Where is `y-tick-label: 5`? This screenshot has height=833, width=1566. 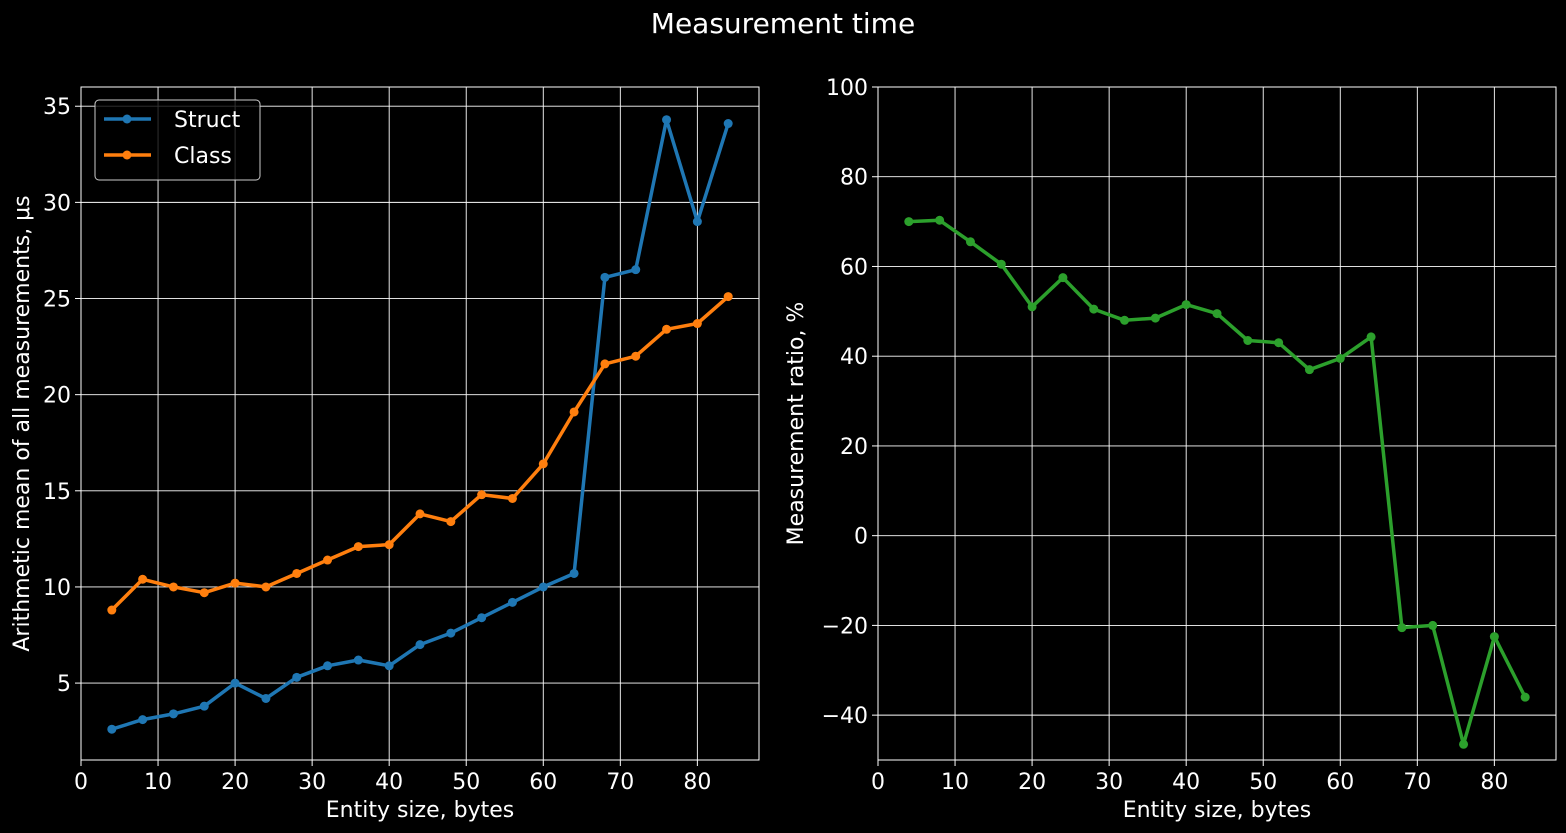
y-tick-label: 5 is located at coordinates (64, 684).